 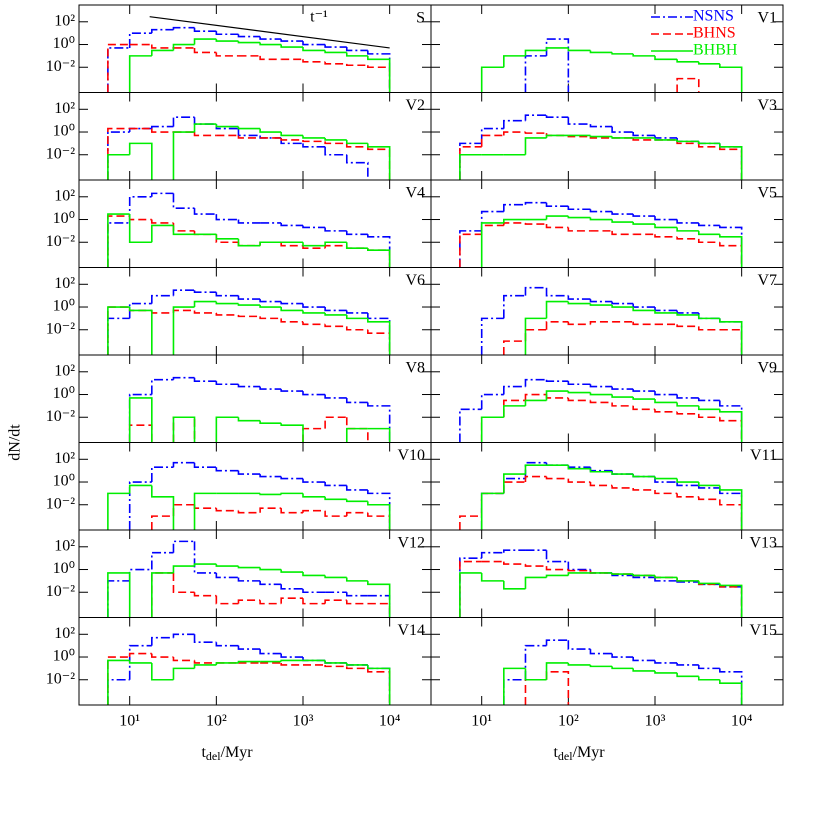 I want to click on x-tick-label: 10³, so click(x=655, y=721).